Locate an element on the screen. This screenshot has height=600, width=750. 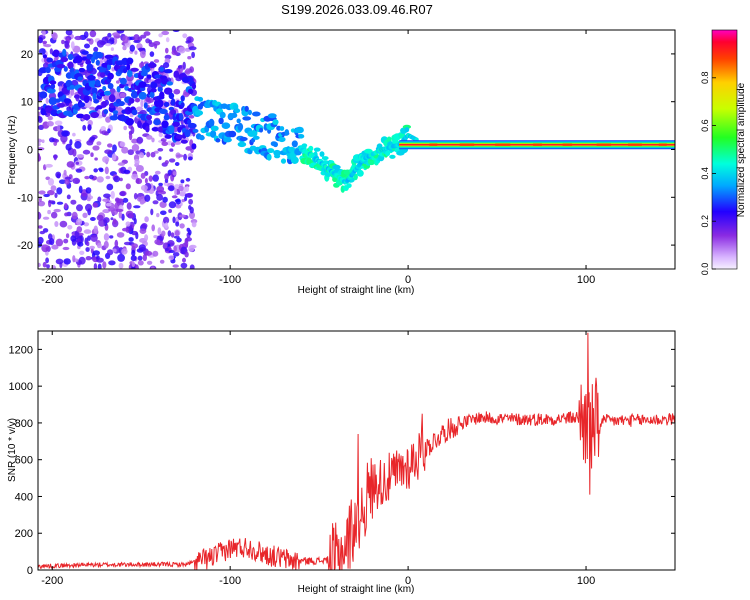
spectrogram-ytick-label: -10 is located at coordinates (25, 198).